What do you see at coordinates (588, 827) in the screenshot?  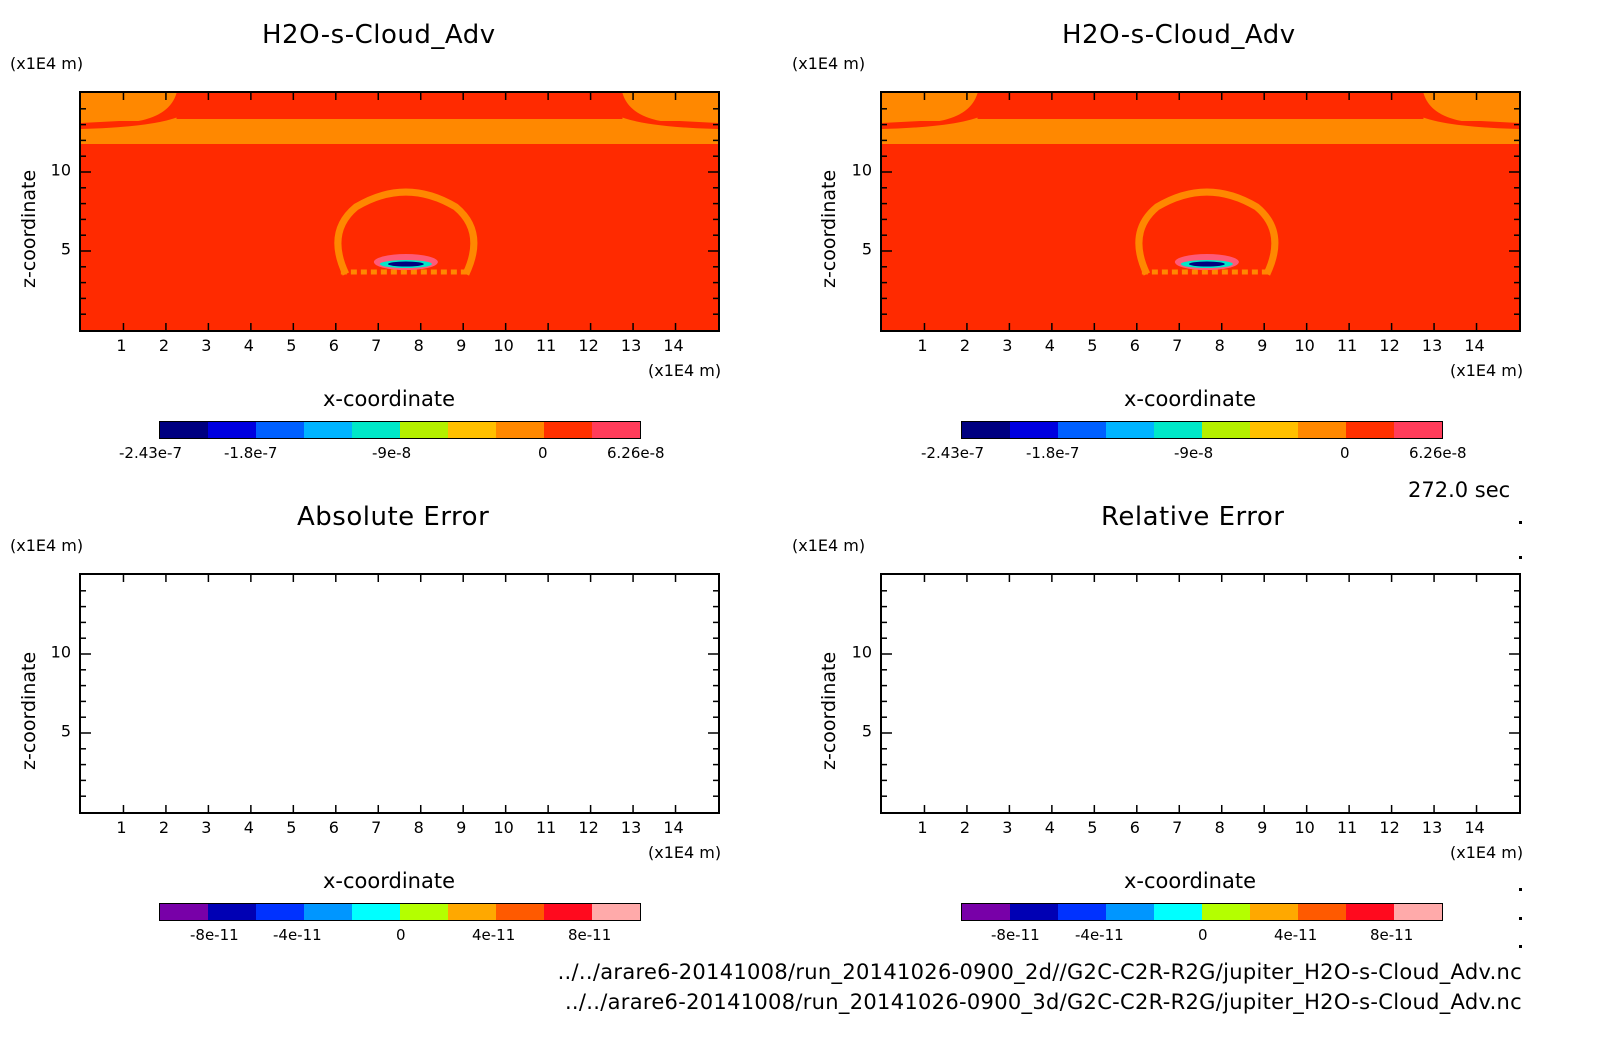 I see `x-tick-label: 12` at bounding box center [588, 827].